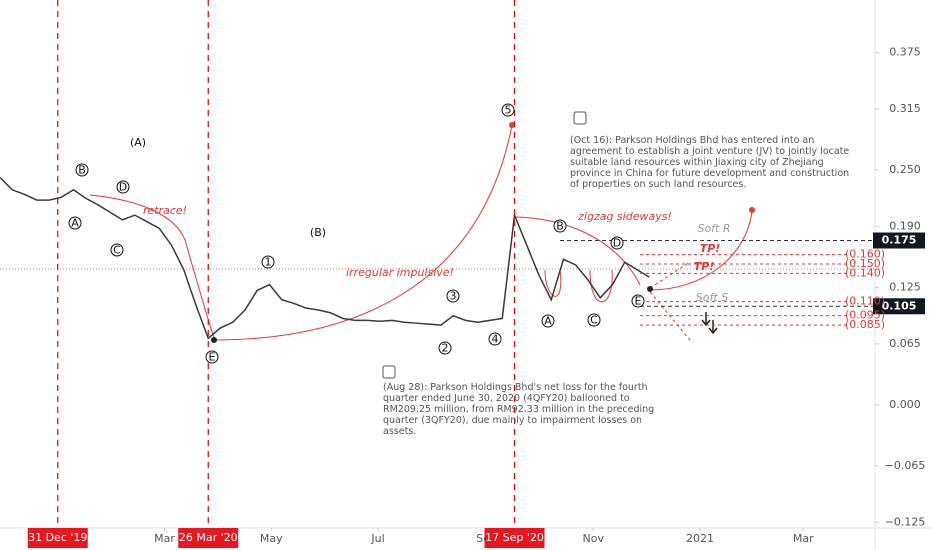 The image size is (932, 550). What do you see at coordinates (865, 301) in the screenshot?
I see `target-label: (0.110)` at bounding box center [865, 301].